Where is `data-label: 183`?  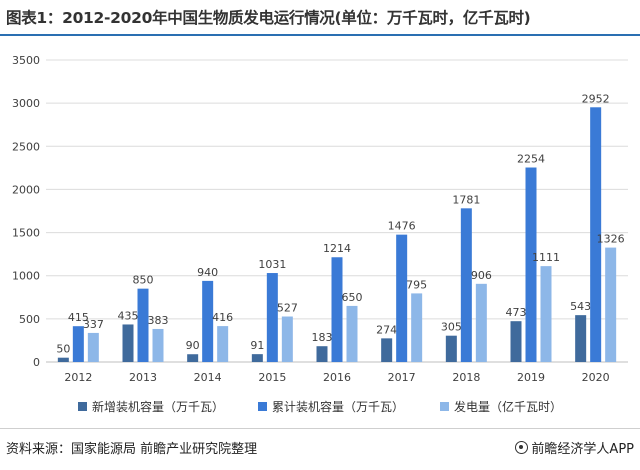 data-label: 183 is located at coordinates (322, 337).